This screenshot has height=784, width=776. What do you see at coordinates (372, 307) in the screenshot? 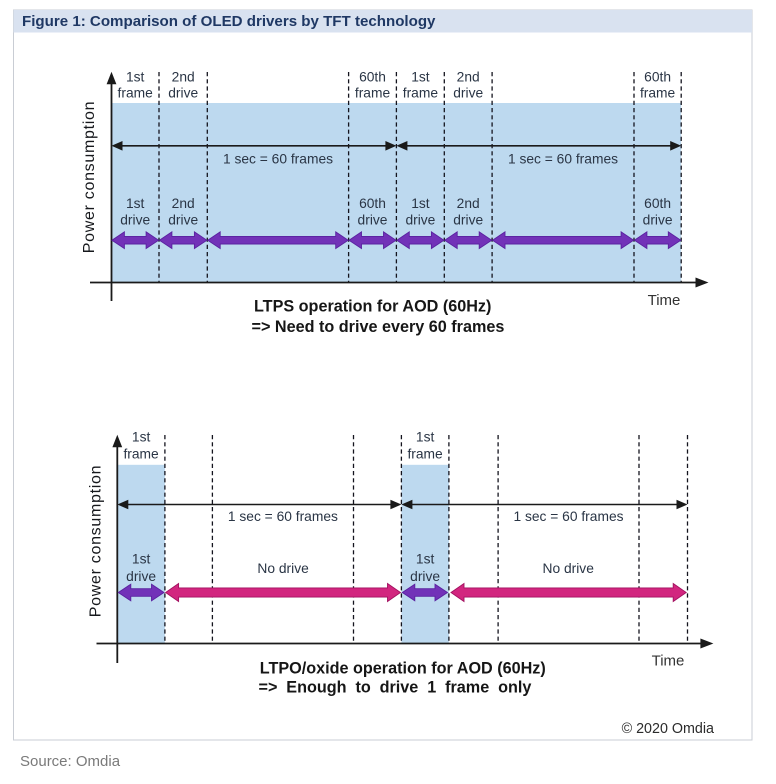
I see `svg-text: LTPS operation for AOD (60Hz)` at bounding box center [372, 307].